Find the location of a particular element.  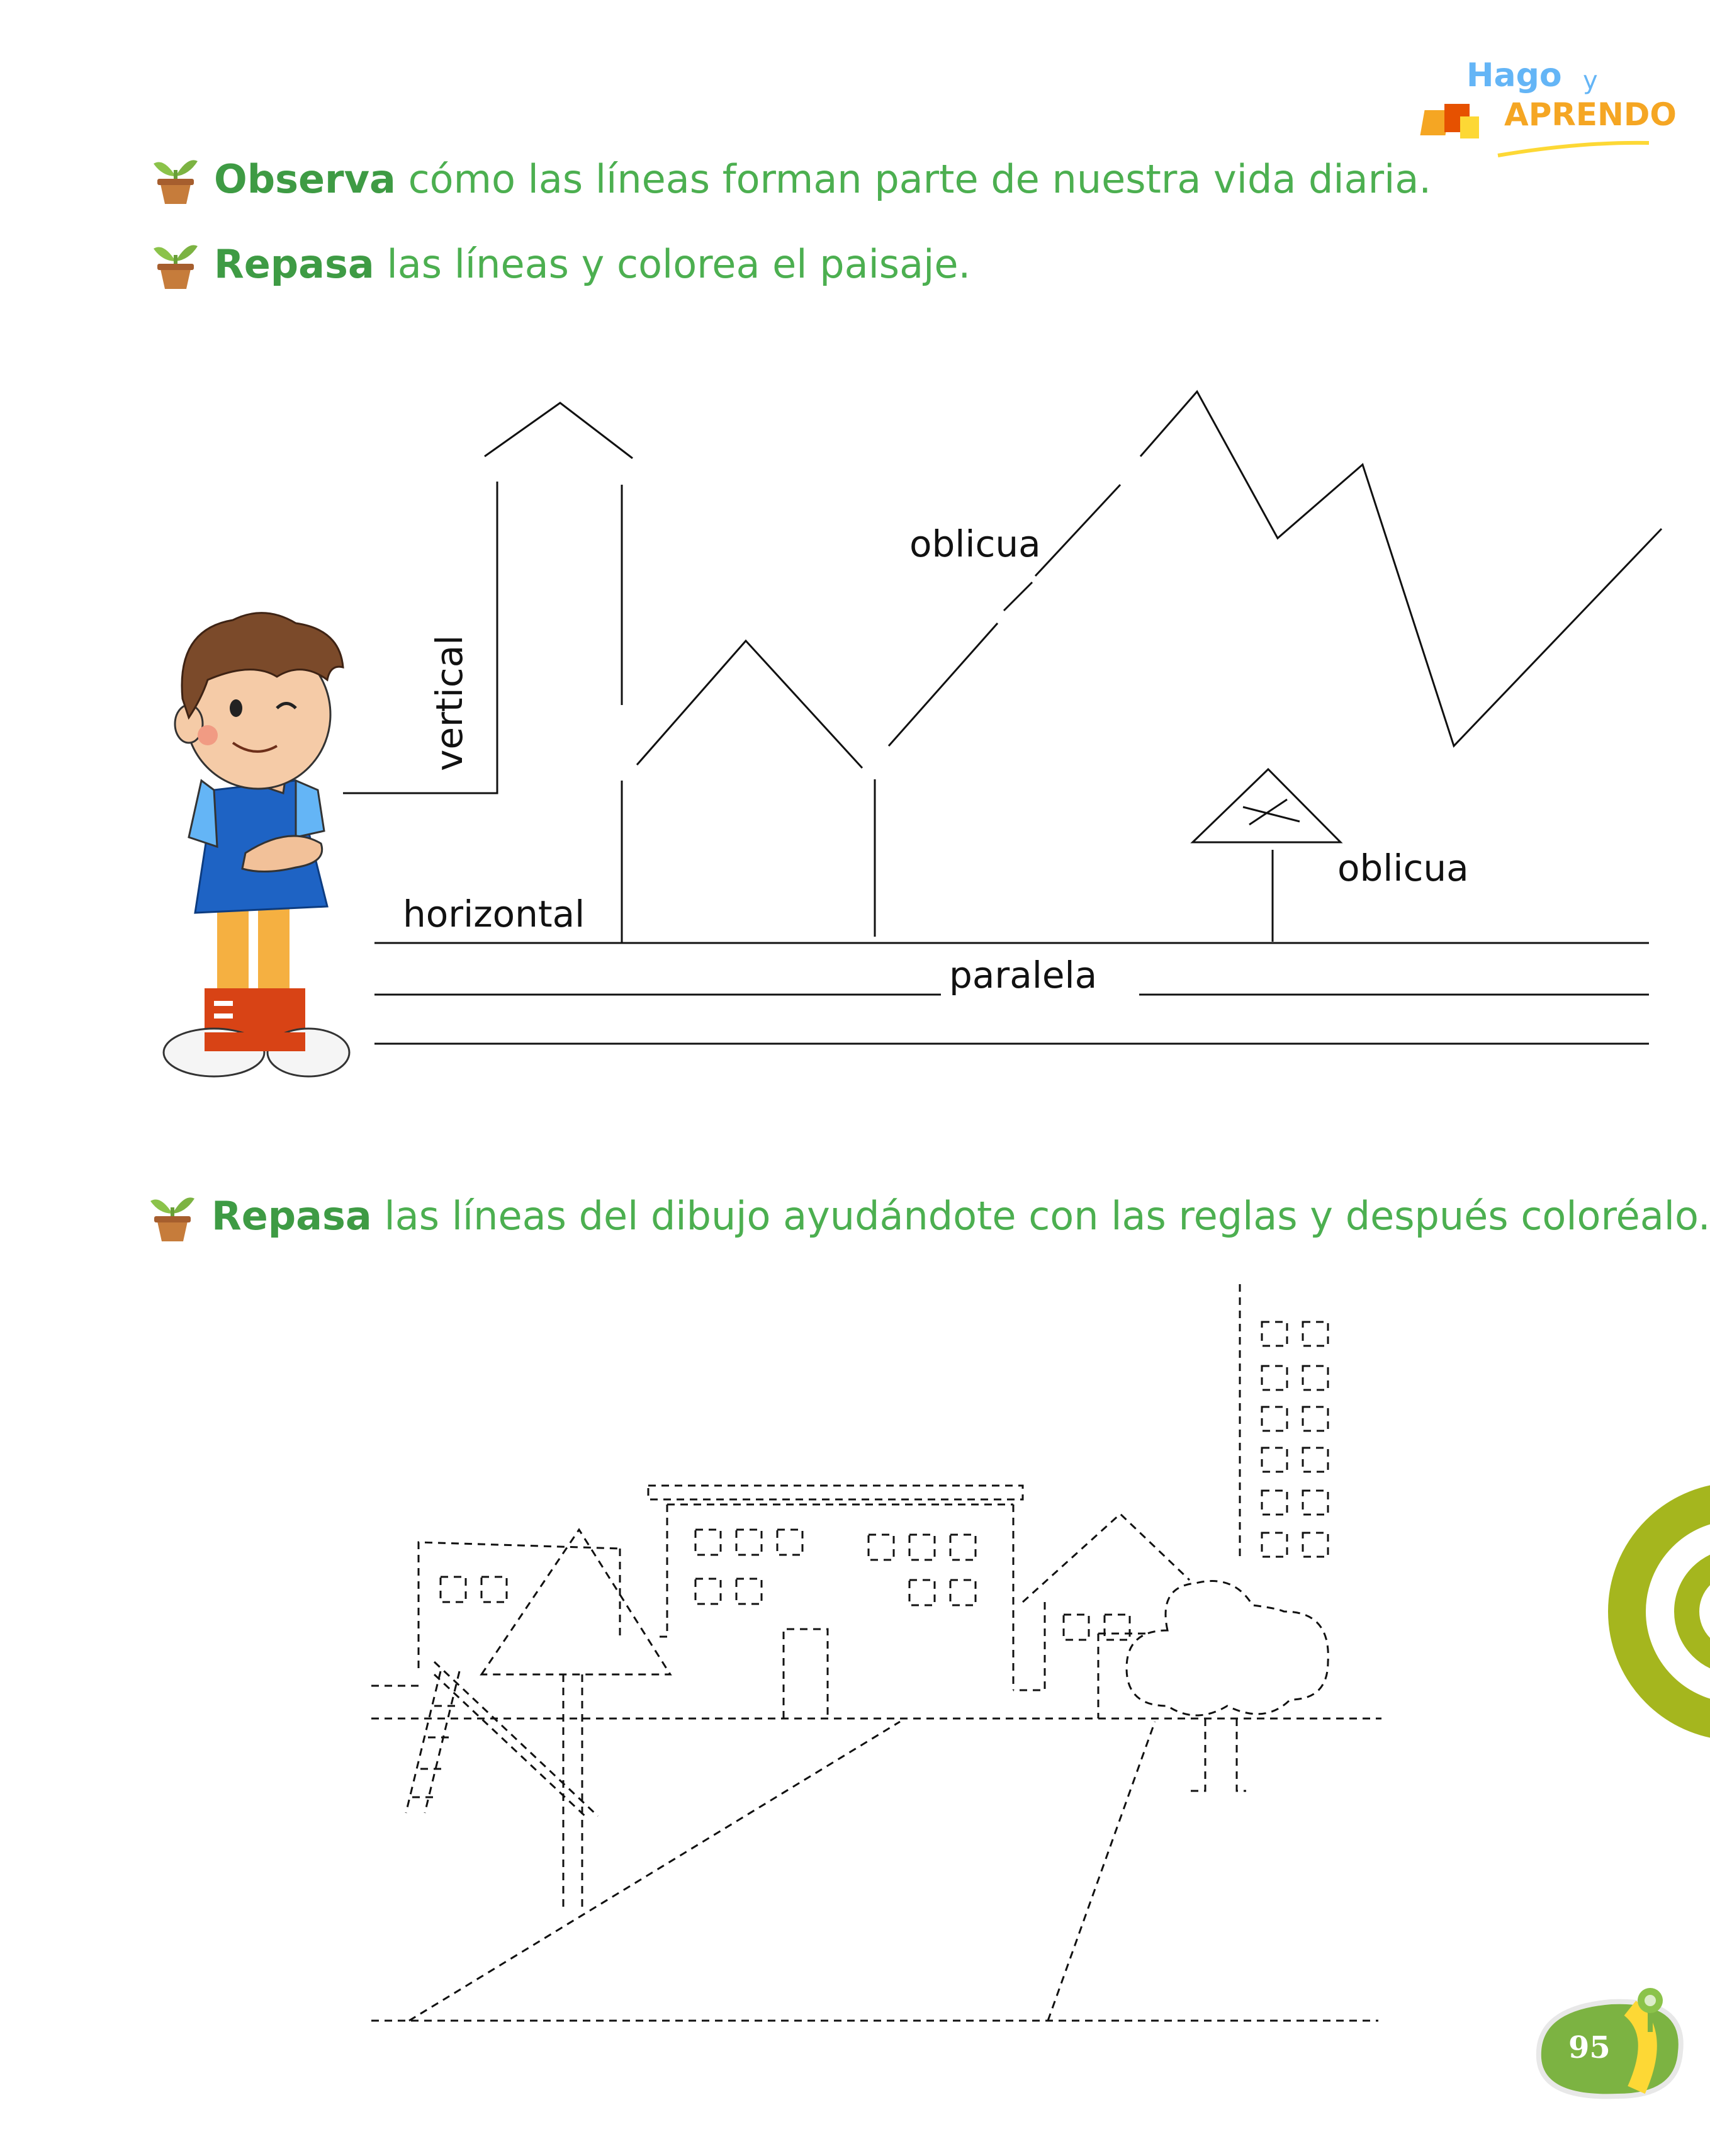

instruction-1-verb: Observa is located at coordinates (305, 179).